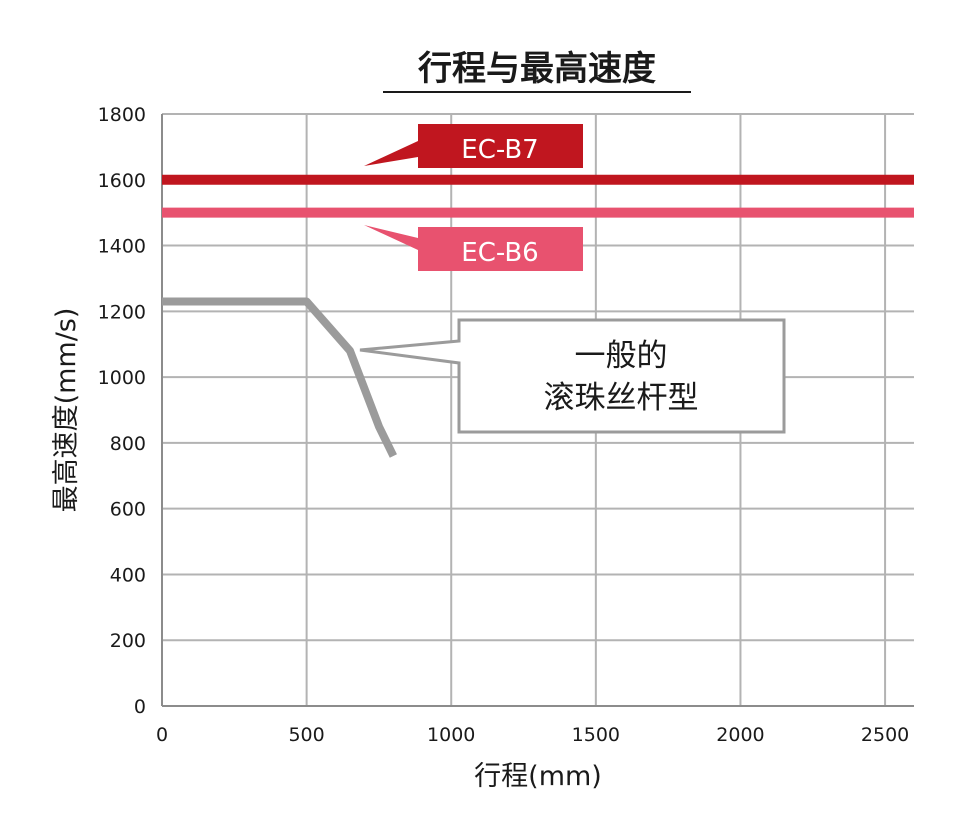  I want to click on x-axis-label: 行程(mm), so click(538, 776).